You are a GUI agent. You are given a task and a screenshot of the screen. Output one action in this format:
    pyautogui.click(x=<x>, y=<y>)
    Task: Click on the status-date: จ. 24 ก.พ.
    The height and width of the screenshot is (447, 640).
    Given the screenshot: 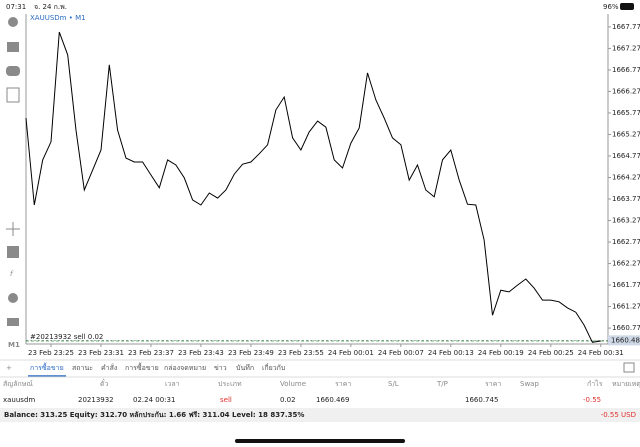 What is the action you would take?
    pyautogui.click(x=50, y=7)
    